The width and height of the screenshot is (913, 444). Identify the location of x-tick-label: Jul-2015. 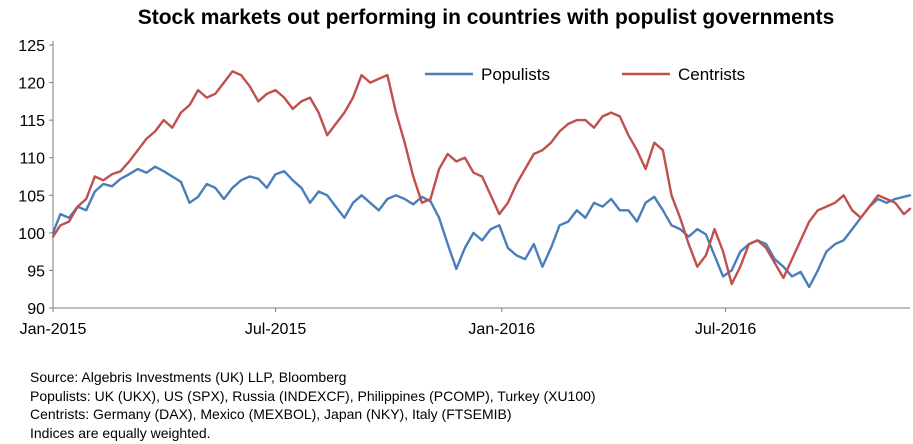
(275, 329).